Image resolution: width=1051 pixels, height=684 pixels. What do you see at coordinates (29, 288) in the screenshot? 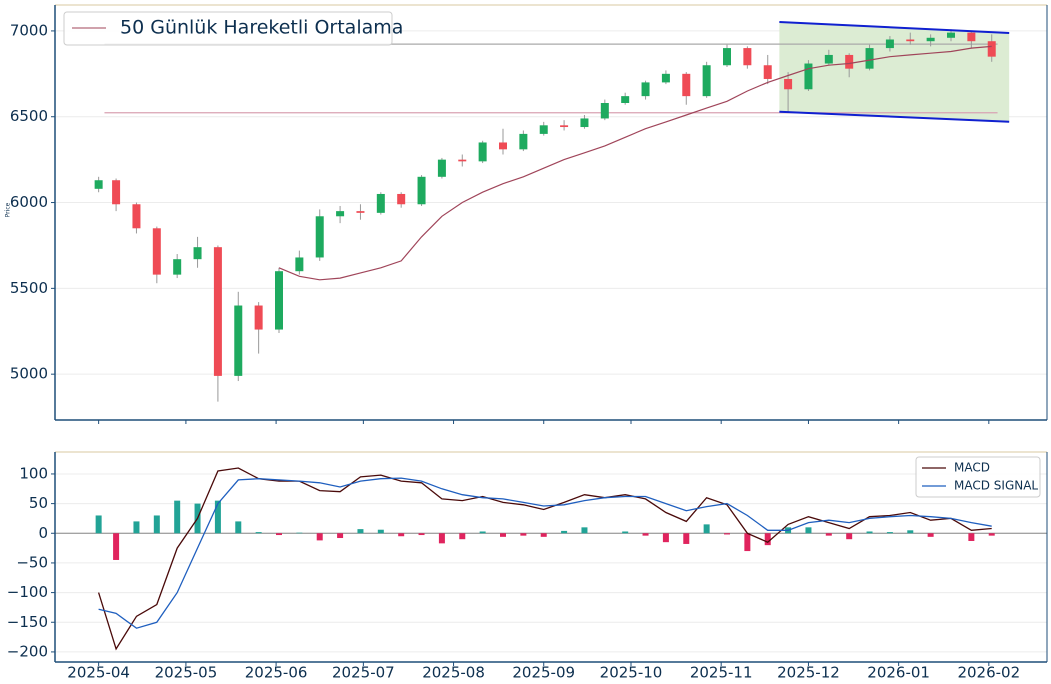
I see `y-tick-label: 5500` at bounding box center [29, 288].